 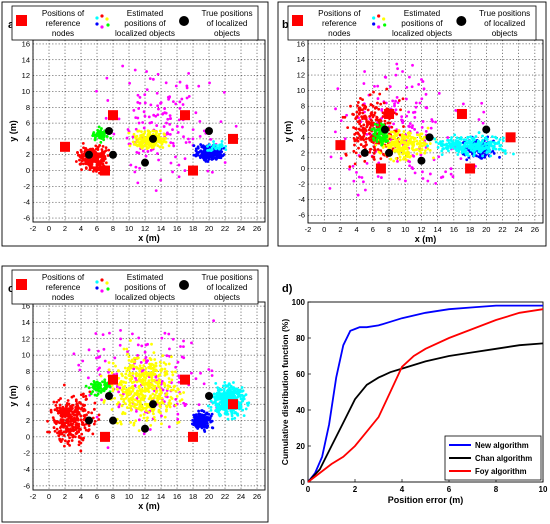 What do you see at coordinates (461, 21) in the screenshot?
I see `legend-true-marker` at bounding box center [461, 21].